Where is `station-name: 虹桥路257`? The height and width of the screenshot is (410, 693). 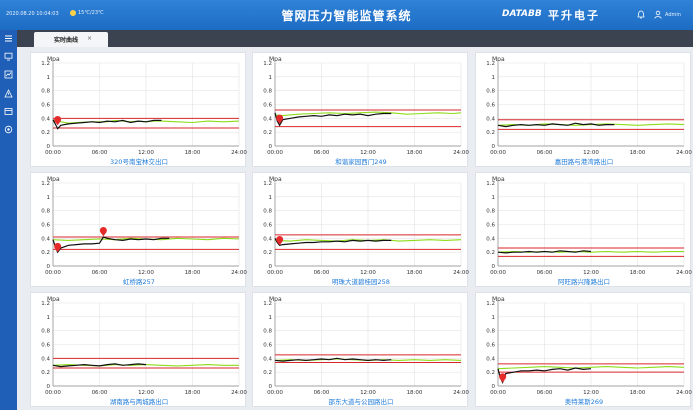
station-name: 虹桥路257 is located at coordinates (139, 281).